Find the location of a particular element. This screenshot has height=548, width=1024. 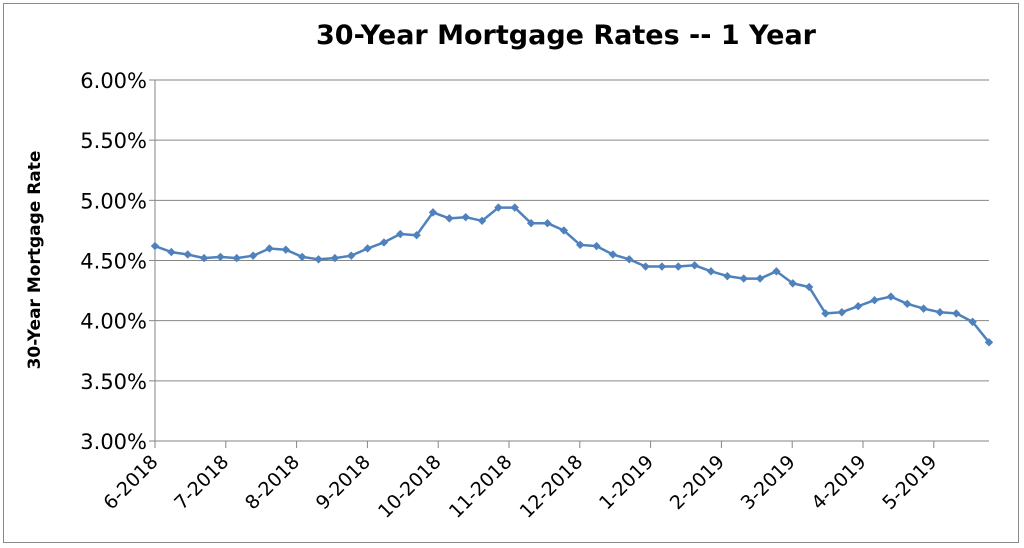

y-tick-labels: 3.00% 3.50% 4.00% 4.50% 5.00% 5.50% 6.00% is located at coordinates (113, 261).